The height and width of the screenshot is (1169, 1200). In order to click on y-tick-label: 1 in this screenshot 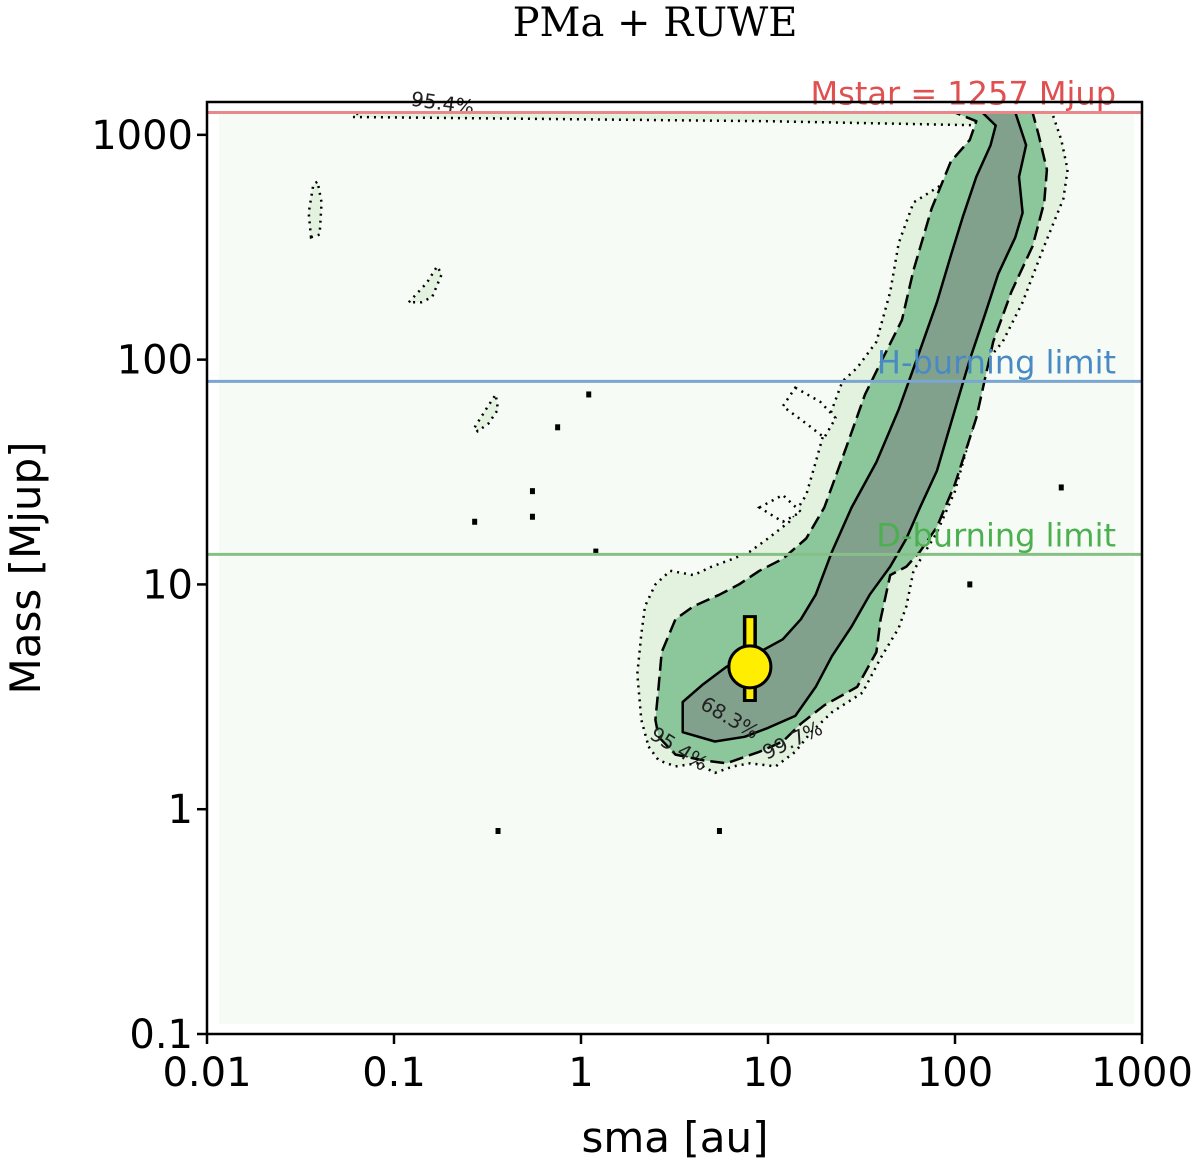, I will do `click(180, 810)`.